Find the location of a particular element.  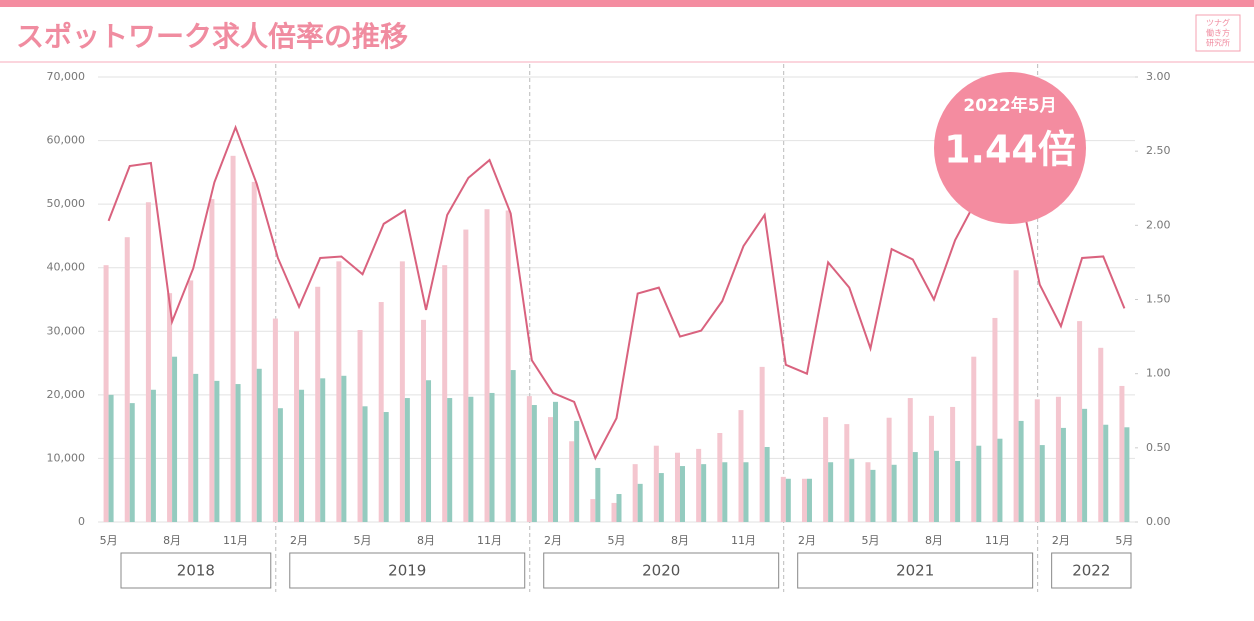

logo-box is located at coordinates (1218, 33).